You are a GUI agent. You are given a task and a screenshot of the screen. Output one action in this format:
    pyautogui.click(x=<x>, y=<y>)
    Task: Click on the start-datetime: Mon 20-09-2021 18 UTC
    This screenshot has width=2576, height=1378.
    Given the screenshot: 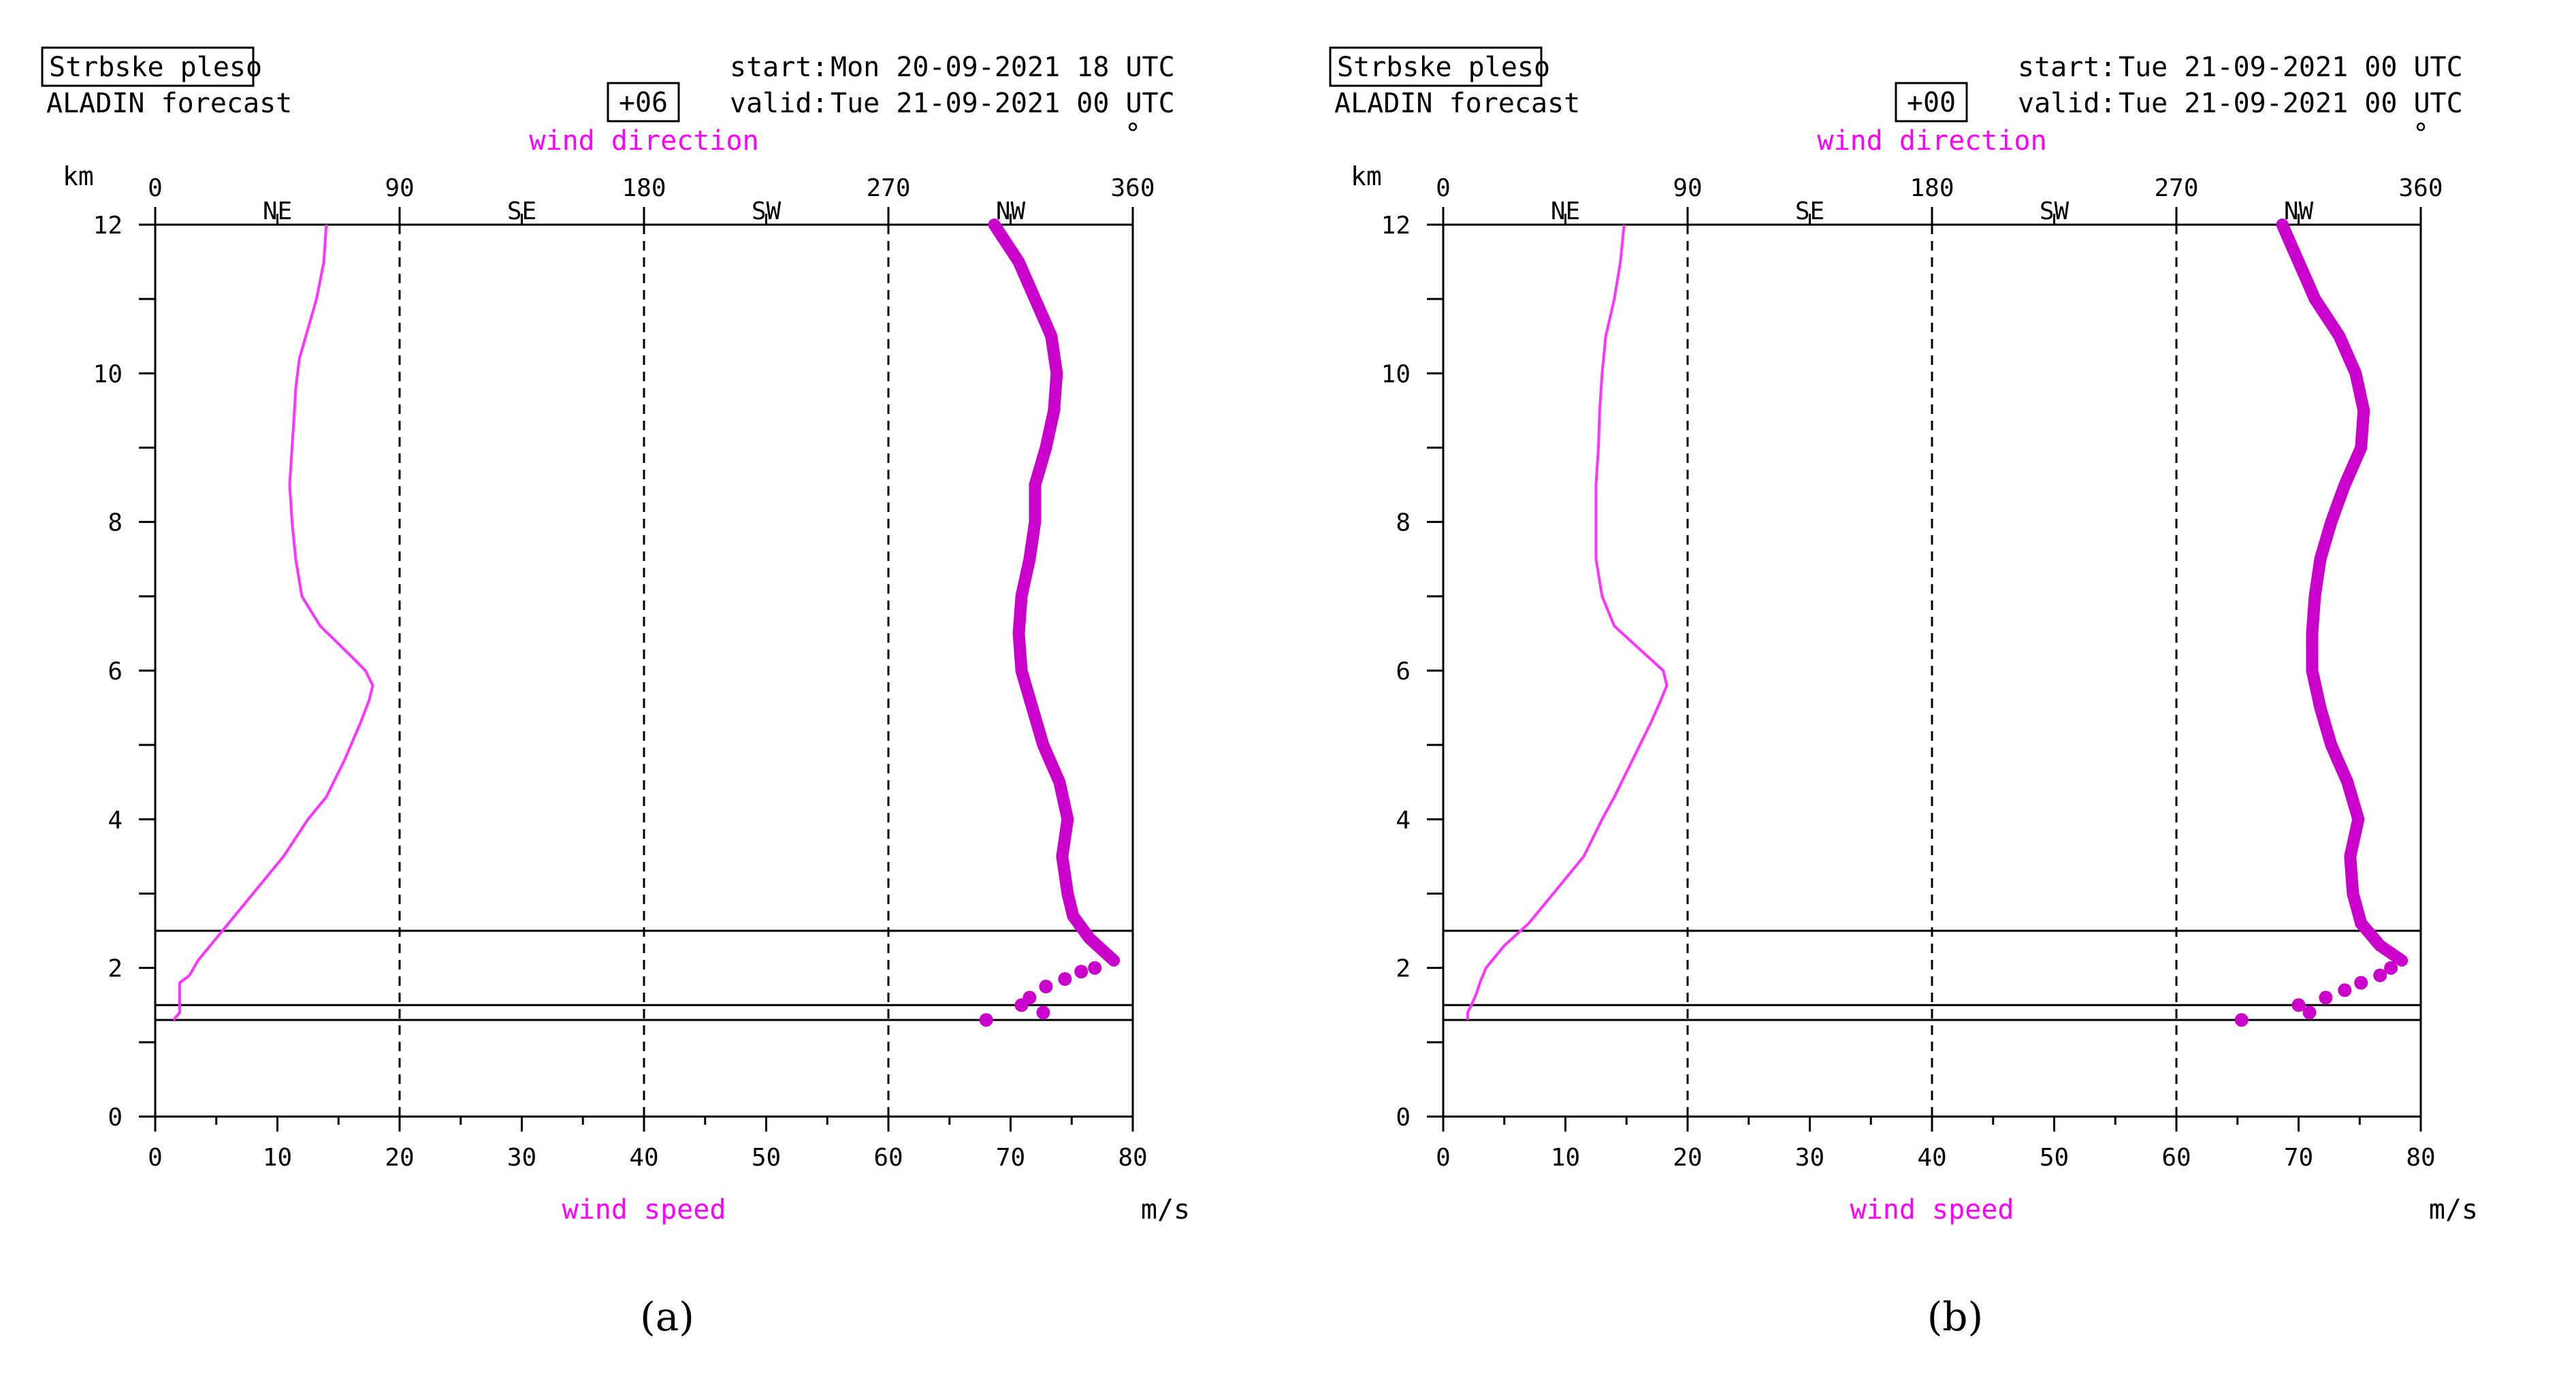 What is the action you would take?
    pyautogui.click(x=1003, y=67)
    